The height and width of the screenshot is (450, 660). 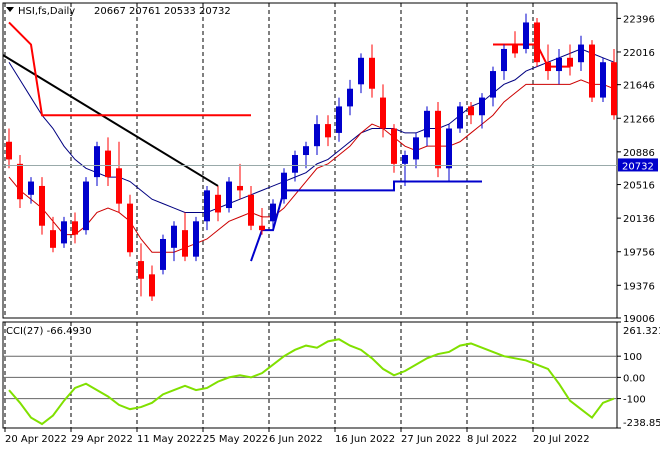 What do you see at coordinates (49, 331) in the screenshot?
I see `cci-label: CCI(27) -66.4930` at bounding box center [49, 331].